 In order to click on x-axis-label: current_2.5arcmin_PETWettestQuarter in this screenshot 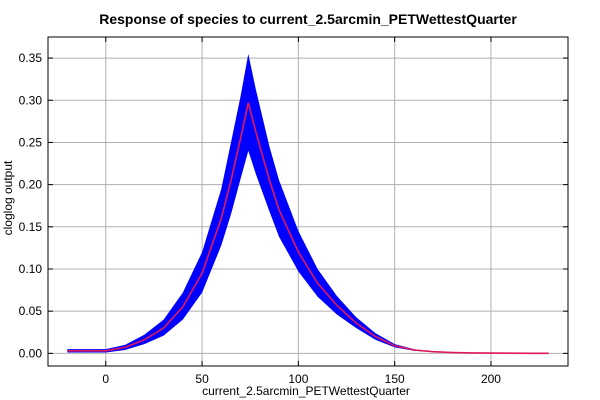, I will do `click(306, 391)`.